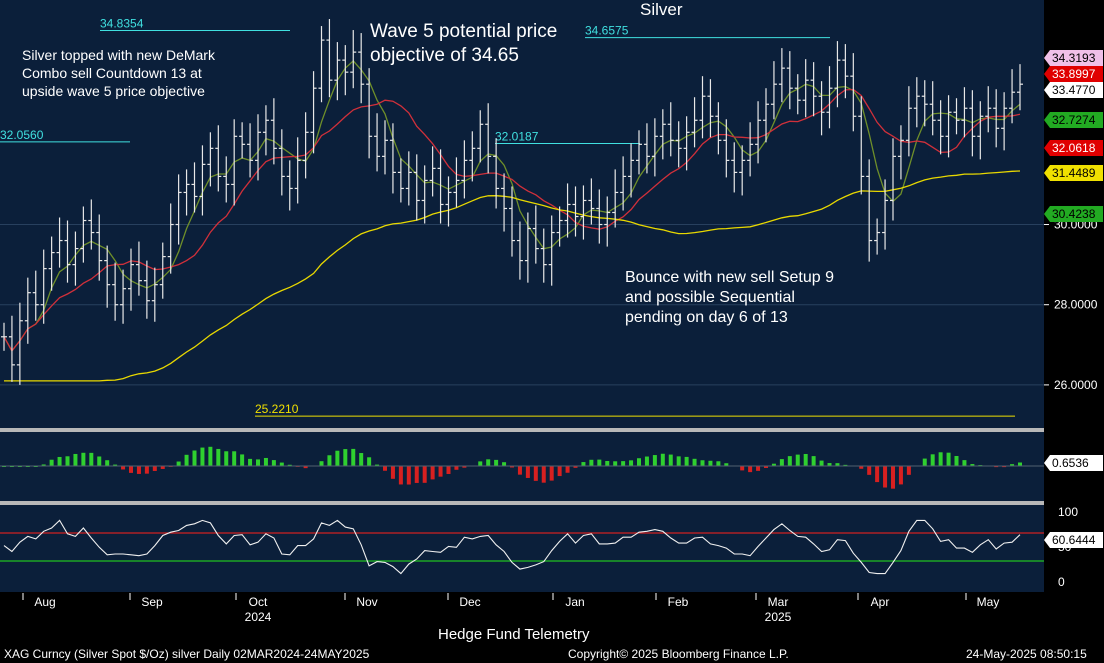  I want to click on price-badge: 33.4770, so click(1073, 90).